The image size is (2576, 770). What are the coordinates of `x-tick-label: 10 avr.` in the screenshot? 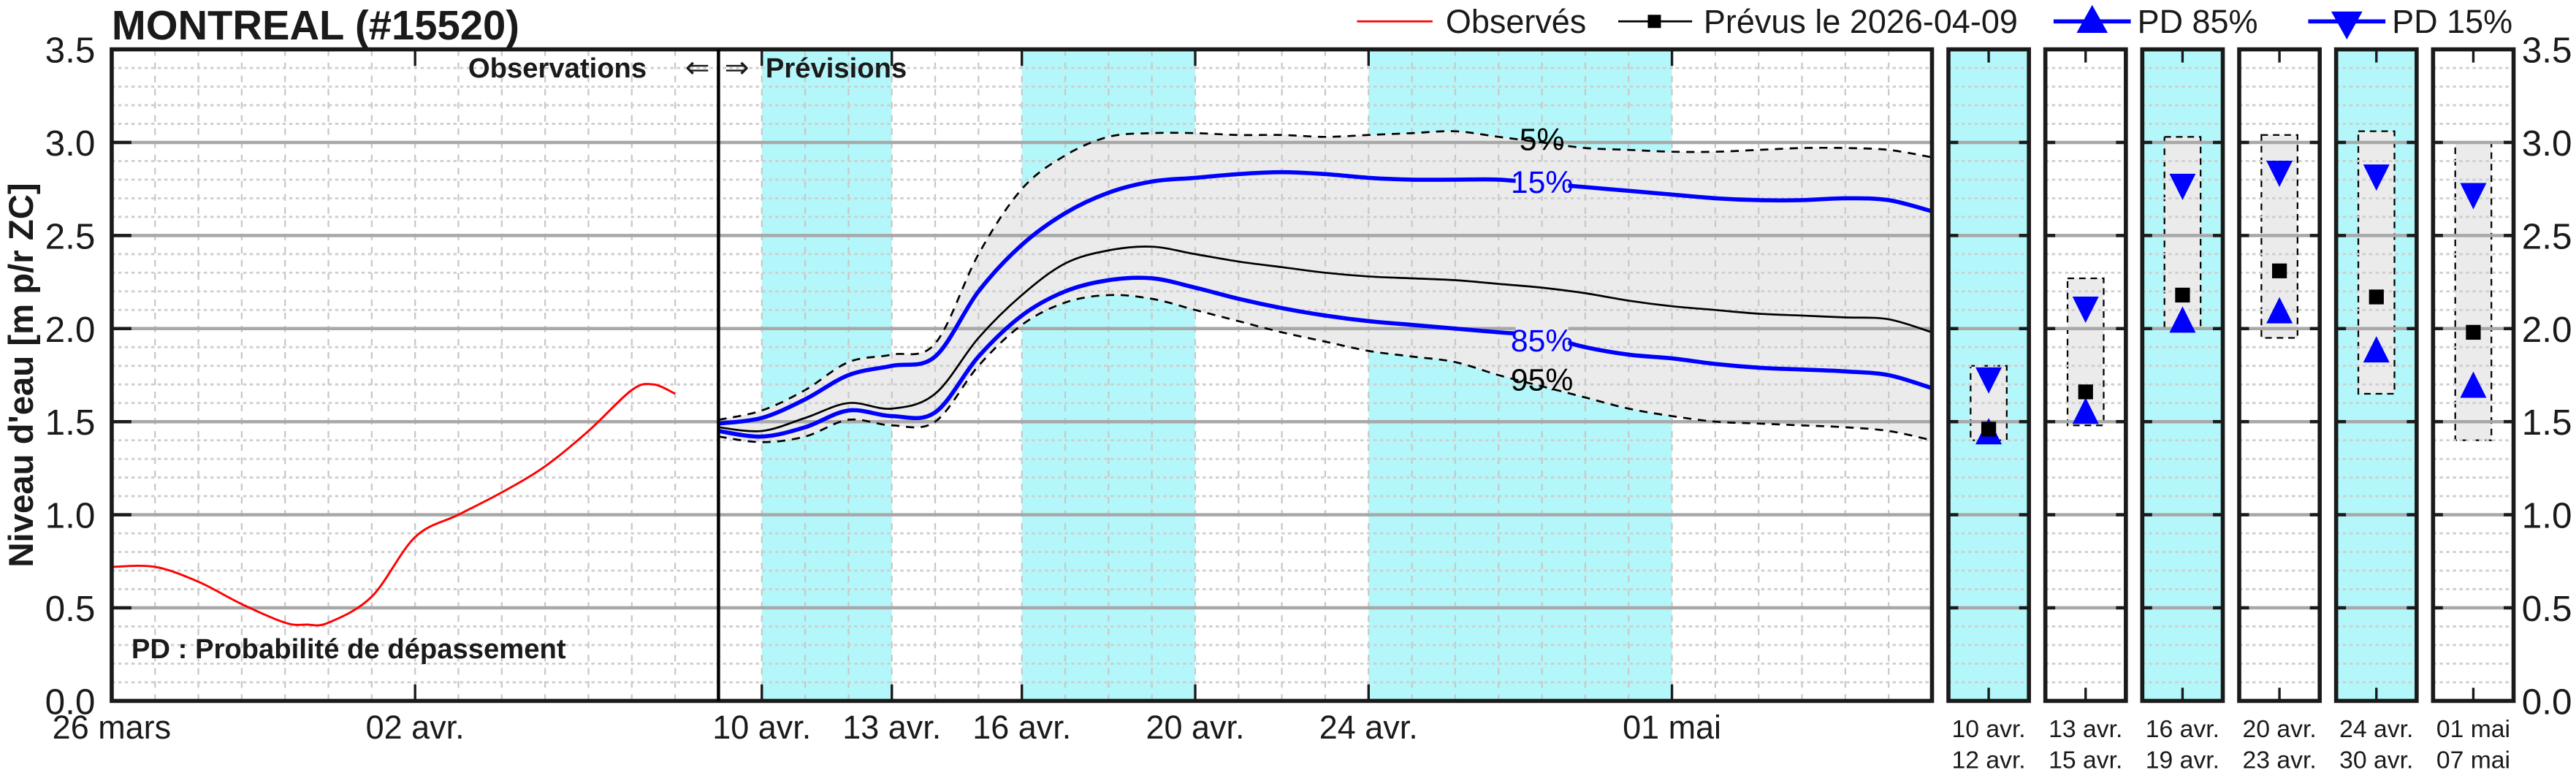 It's located at (762, 727).